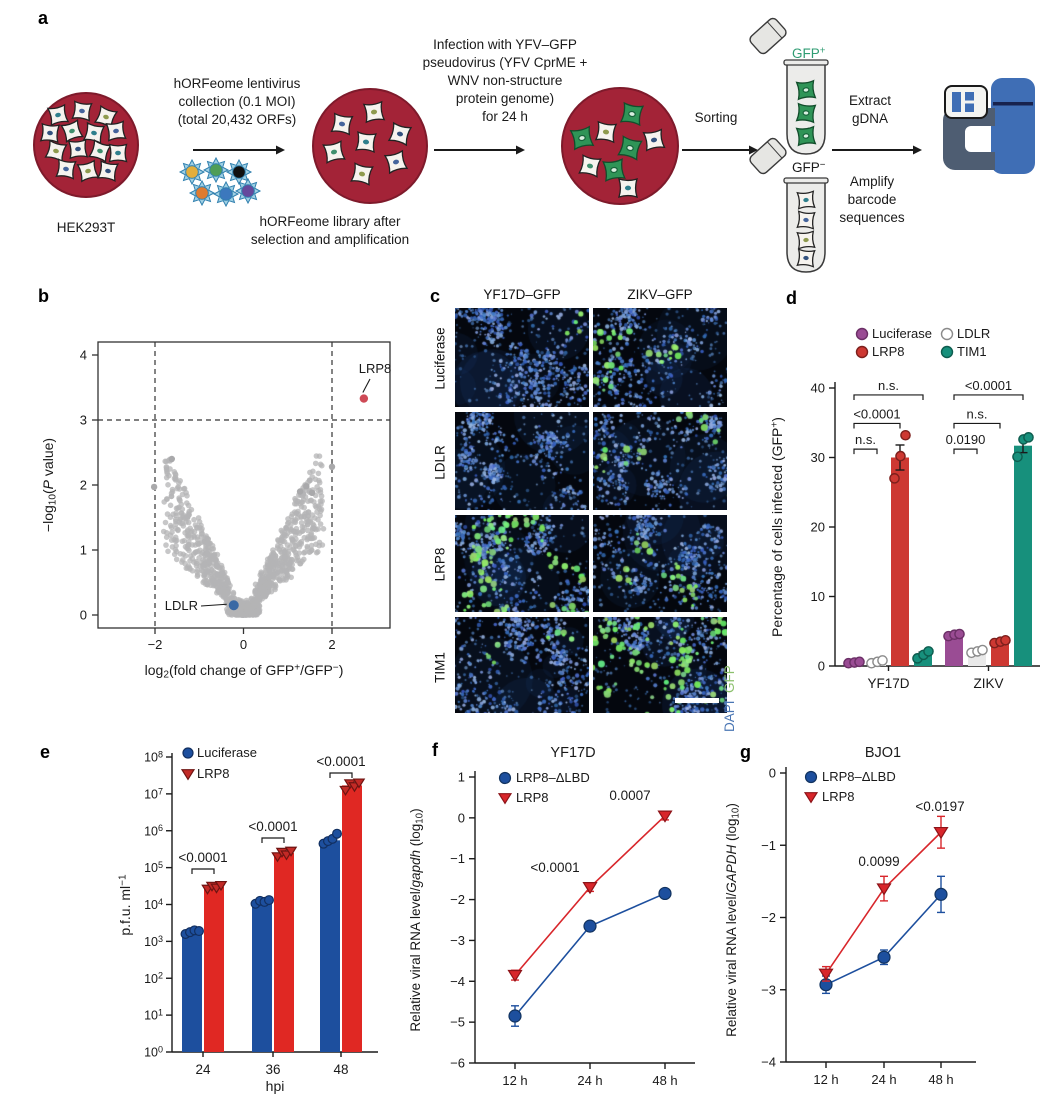  I want to click on hek293t-dish, so click(86, 145).